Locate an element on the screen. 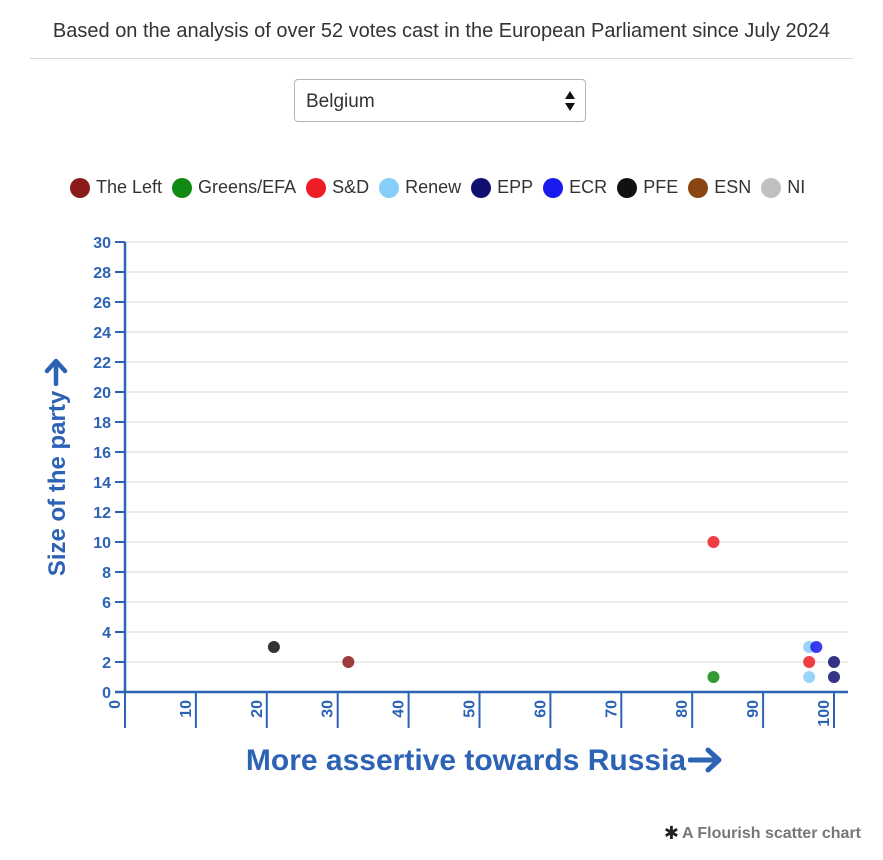  x-axis-title: More assertive towards Russia is located at coordinates (485, 761).